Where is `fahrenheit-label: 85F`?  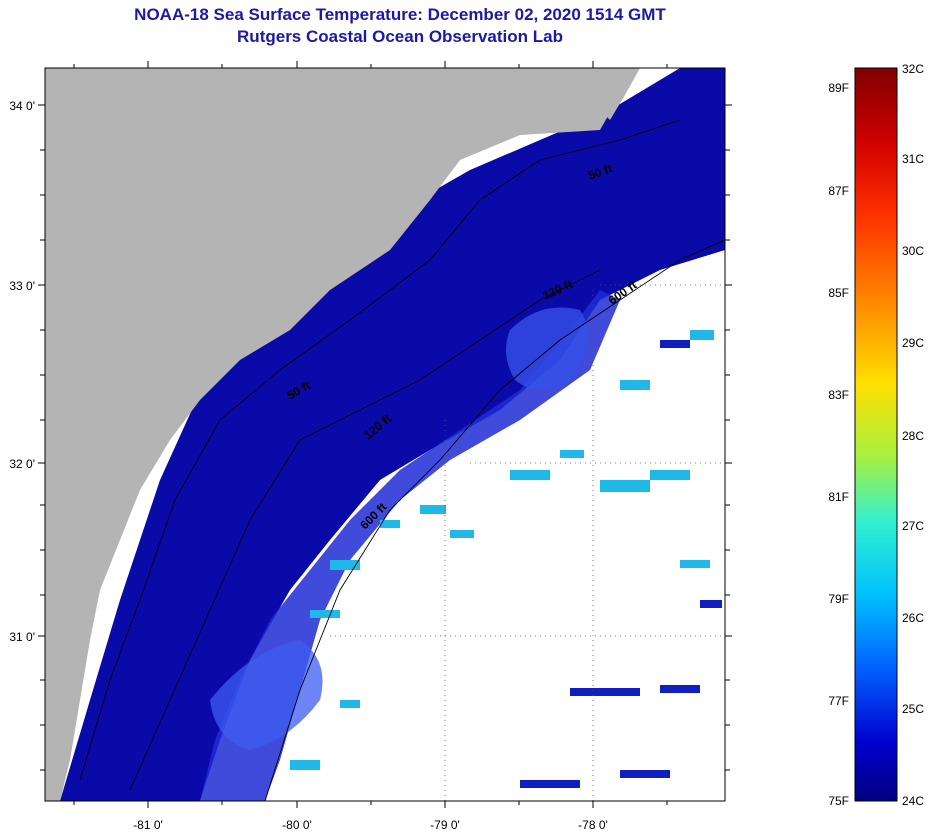
fahrenheit-label: 85F is located at coordinates (838, 293).